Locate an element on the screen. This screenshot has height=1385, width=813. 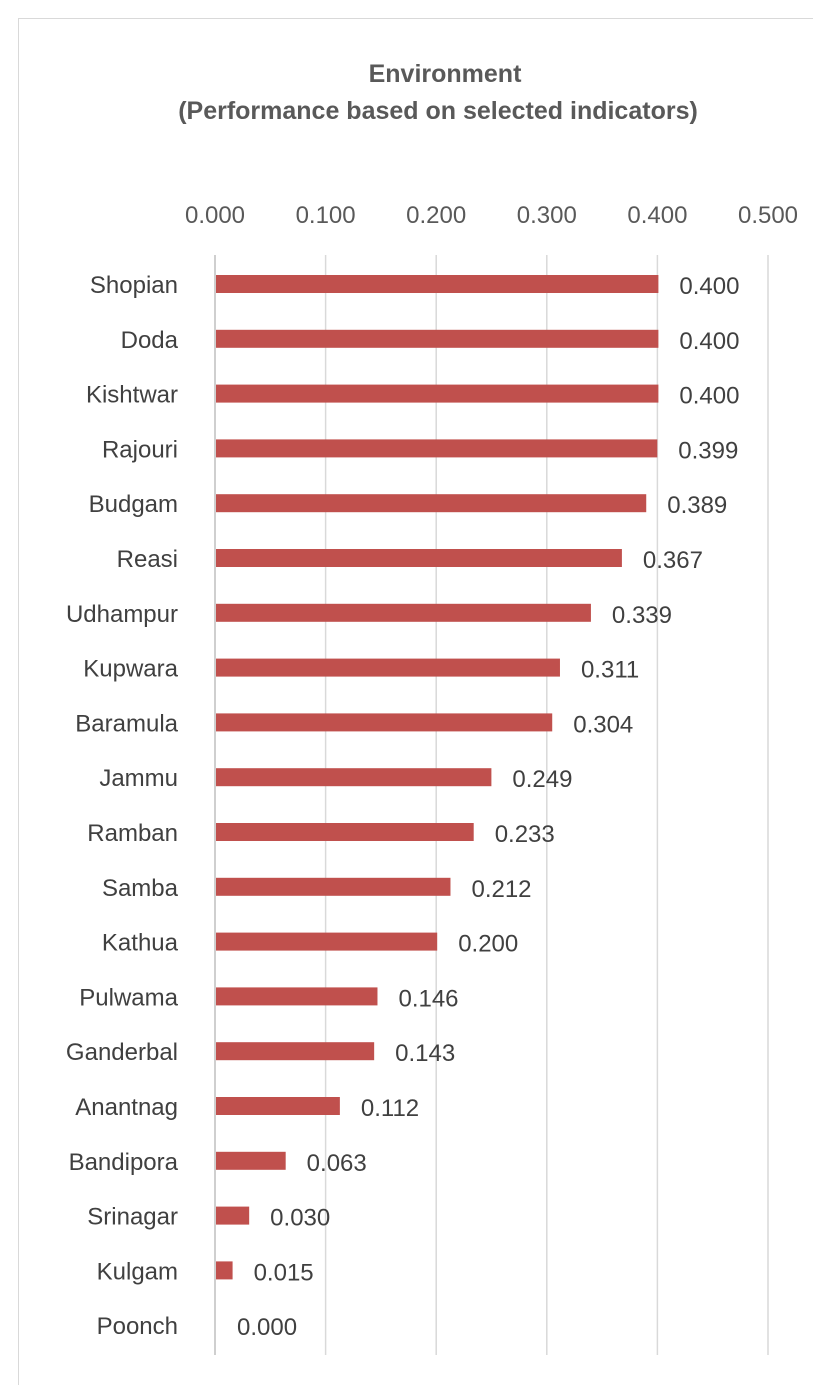
data-label: 0.389 is located at coordinates (697, 505).